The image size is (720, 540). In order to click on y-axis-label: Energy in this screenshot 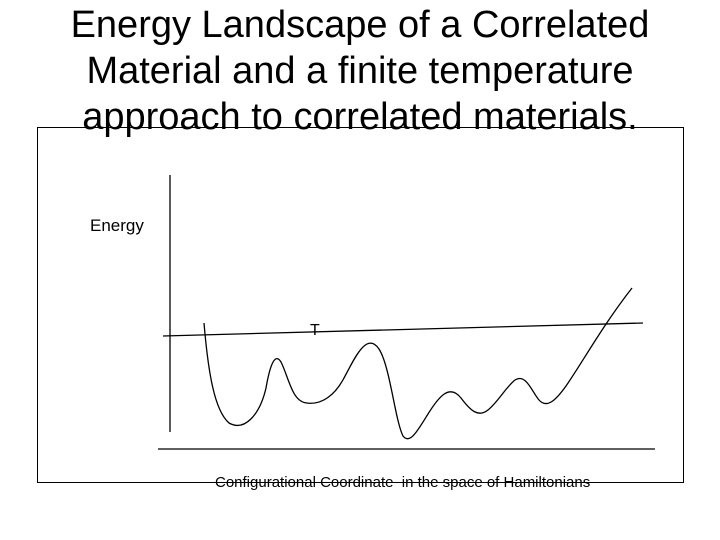, I will do `click(117, 225)`.